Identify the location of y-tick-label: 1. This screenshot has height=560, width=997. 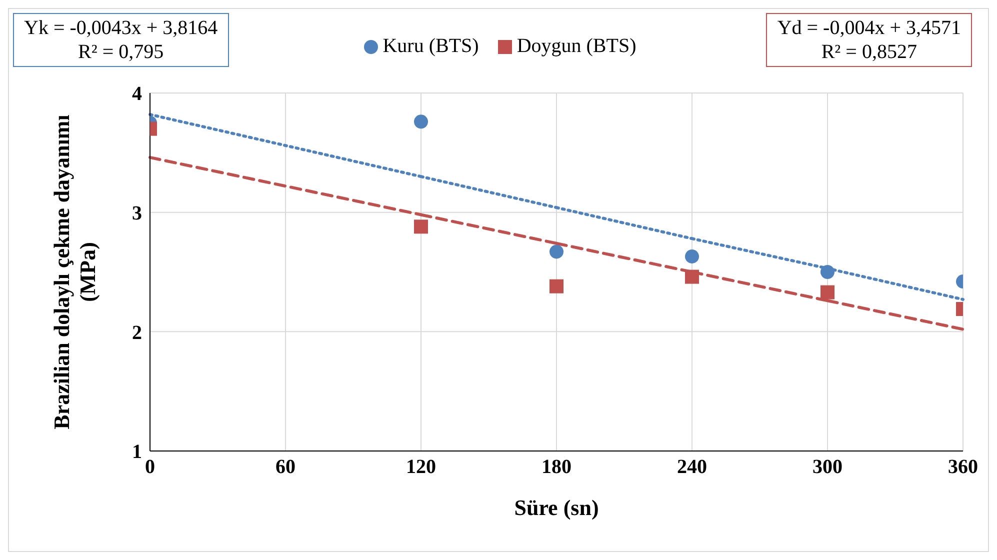
(137, 452).